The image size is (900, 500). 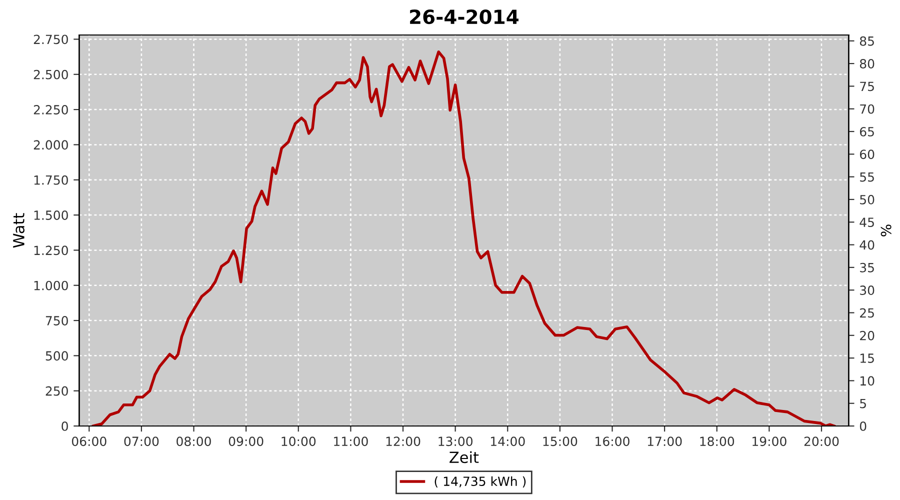 What do you see at coordinates (863, 426) in the screenshot?
I see `y2-tick-label: 0` at bounding box center [863, 426].